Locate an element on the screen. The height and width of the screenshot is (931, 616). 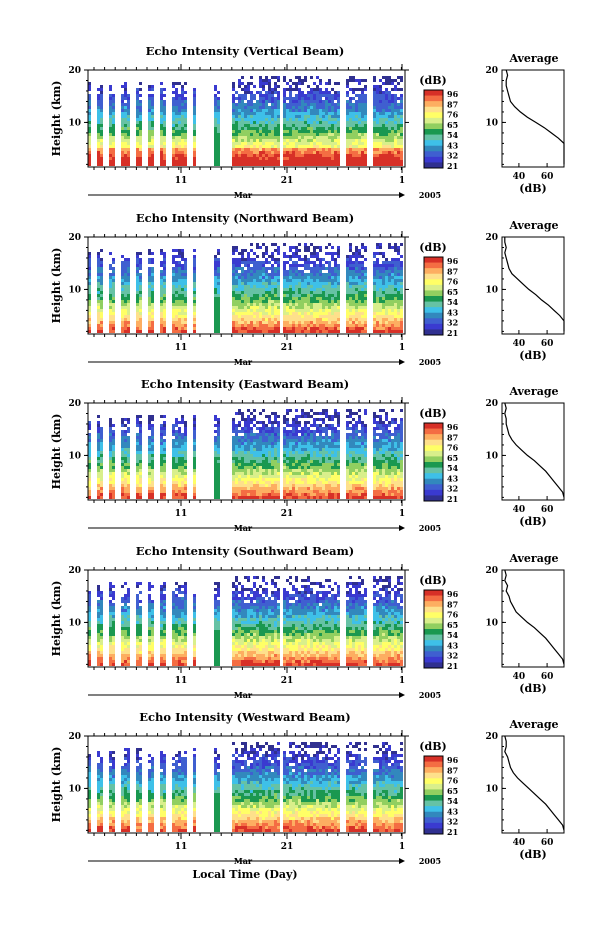
colorbar-label: 96 is located at coordinates (453, 261).